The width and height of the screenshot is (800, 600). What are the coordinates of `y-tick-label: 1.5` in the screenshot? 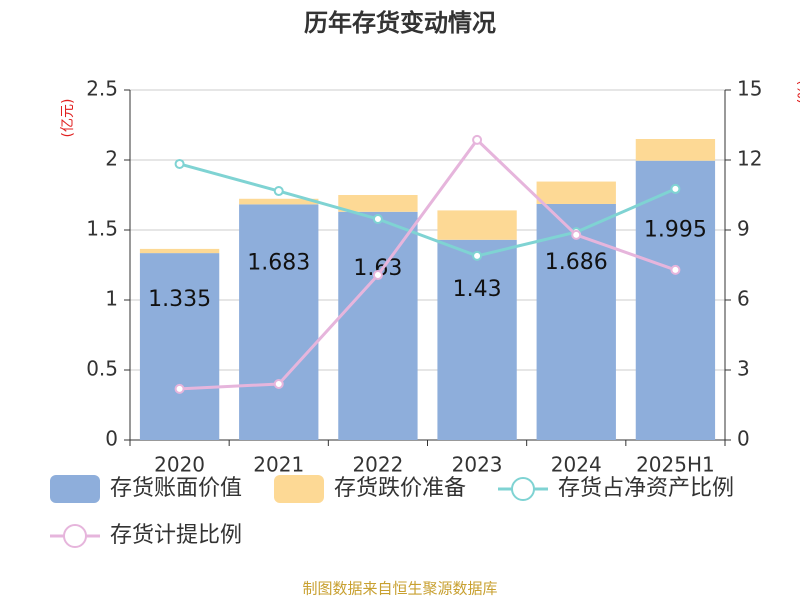 It's located at (102, 229).